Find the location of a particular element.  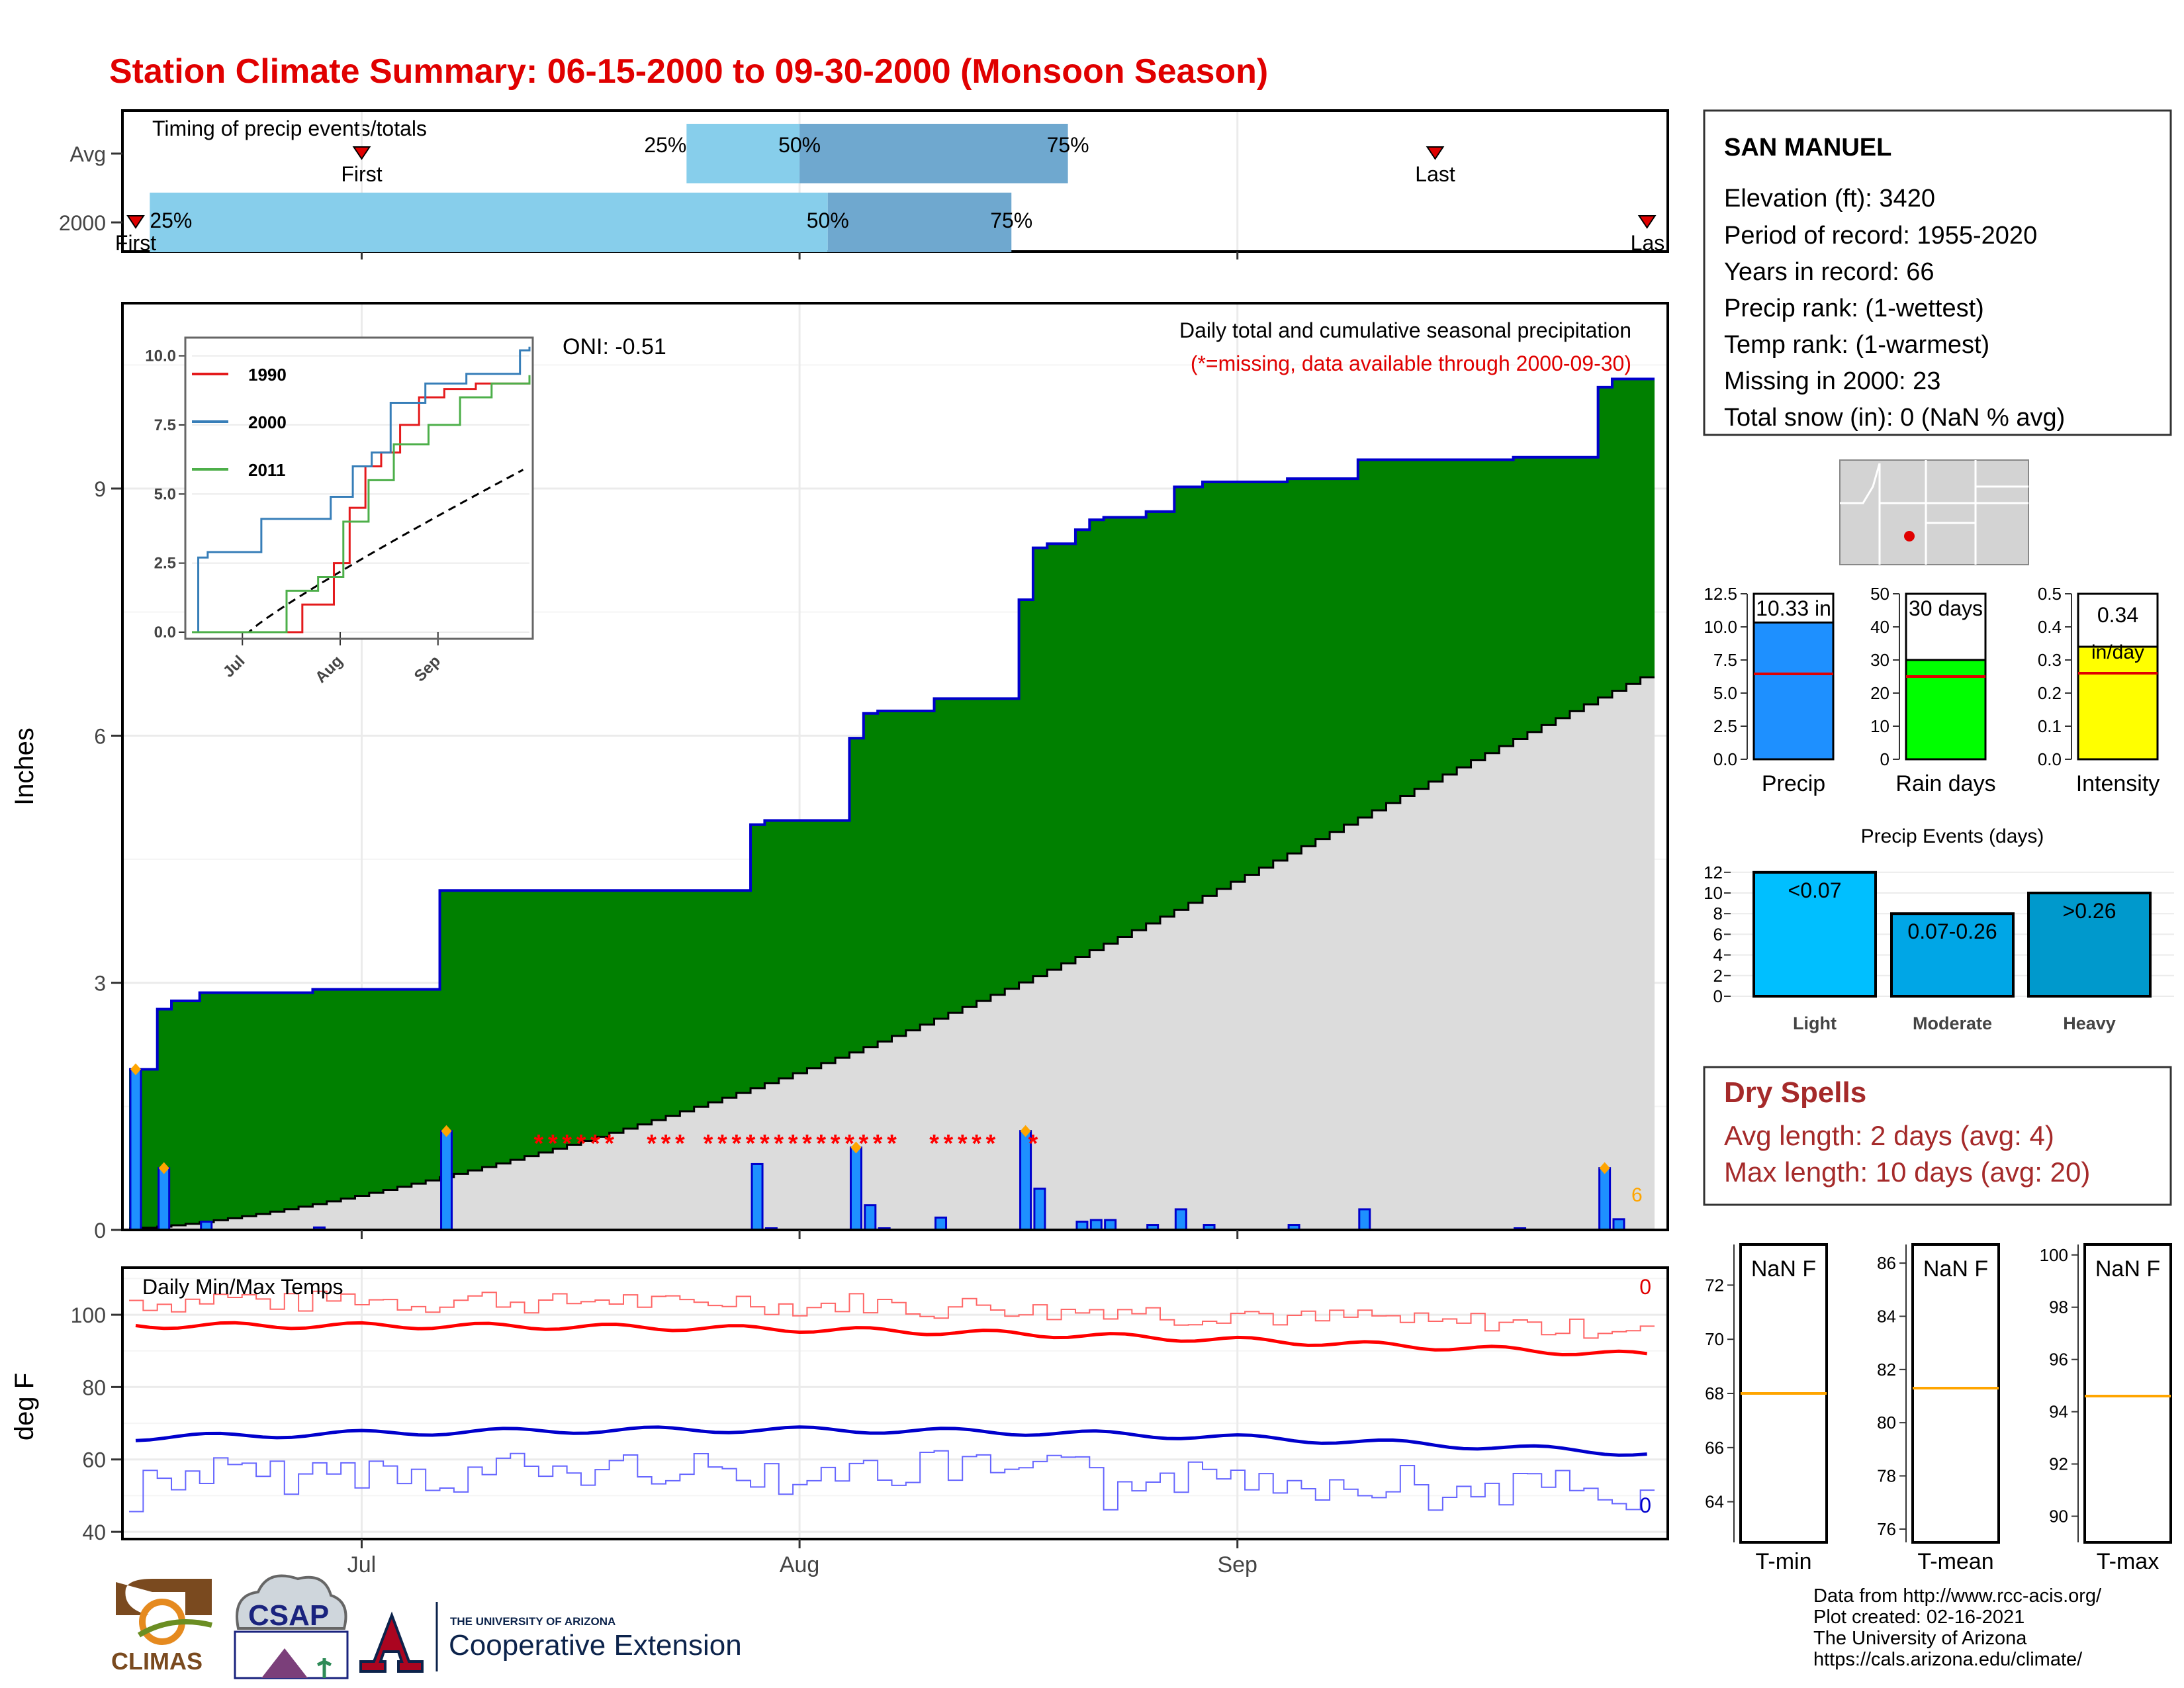

timing-bar-lower is located at coordinates (743, 153).